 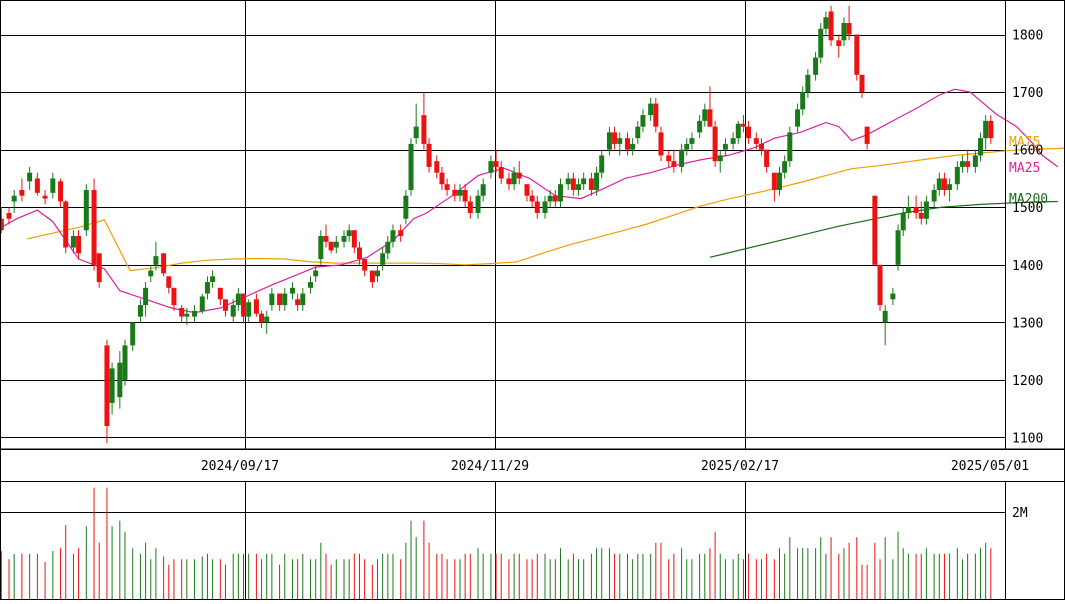 I want to click on date-label: 2024/11/29, so click(x=490, y=466).